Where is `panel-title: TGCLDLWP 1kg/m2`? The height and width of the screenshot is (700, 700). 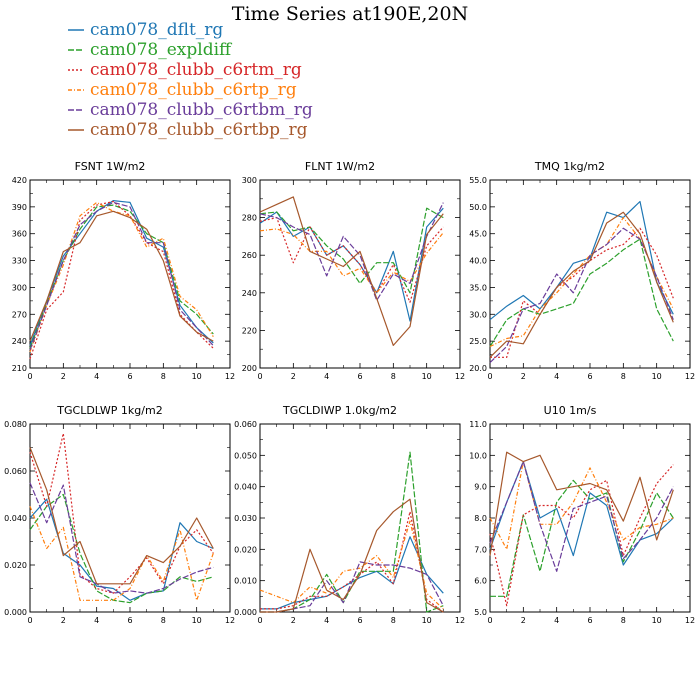 panel-title: TGCLDLWP 1kg/m2 is located at coordinates (109, 410).